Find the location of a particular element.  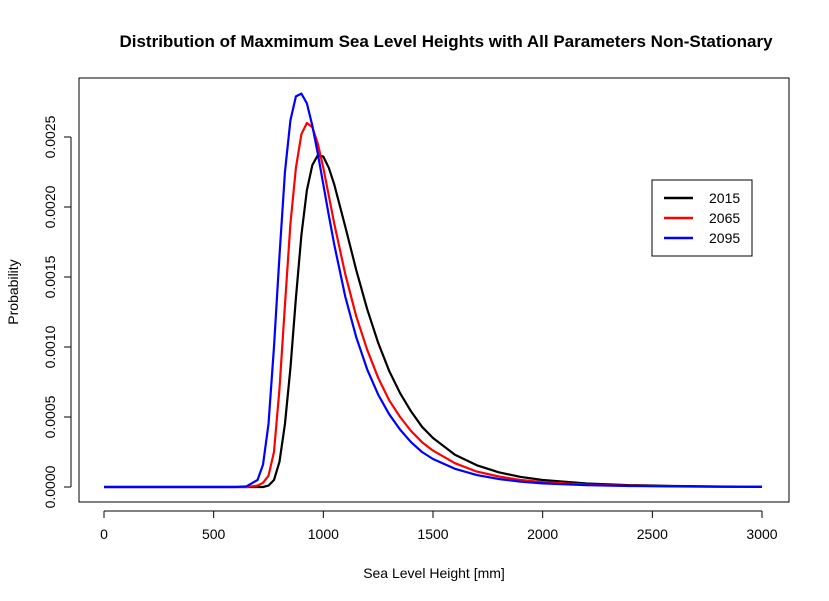

x-tick-label-3000: 3000 is located at coordinates (761, 534).